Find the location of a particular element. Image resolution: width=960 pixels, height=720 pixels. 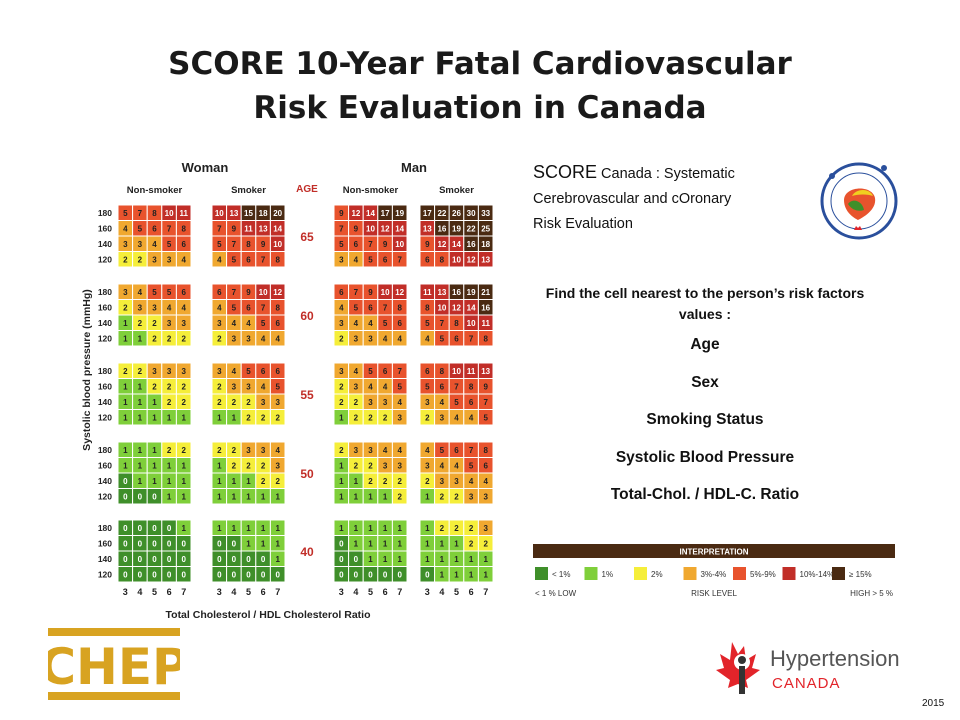

sbp-tick-label: 140 is located at coordinates (105, 402).